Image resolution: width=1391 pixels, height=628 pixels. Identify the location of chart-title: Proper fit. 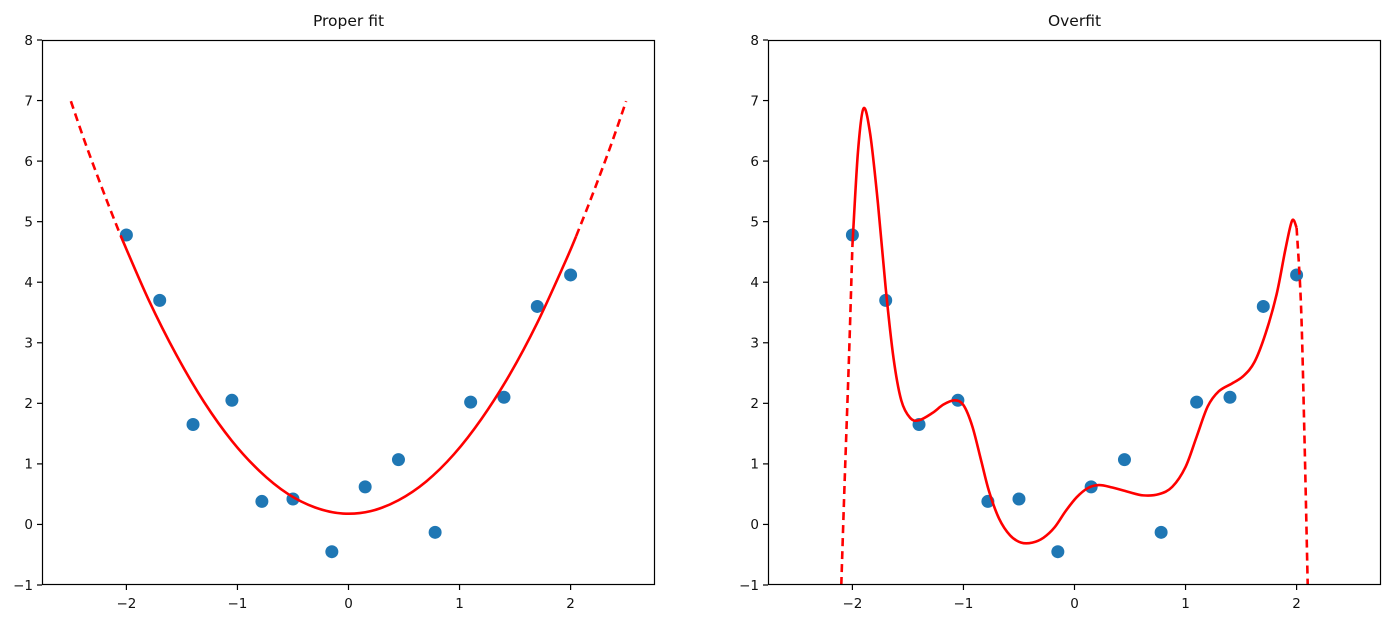
(348, 21).